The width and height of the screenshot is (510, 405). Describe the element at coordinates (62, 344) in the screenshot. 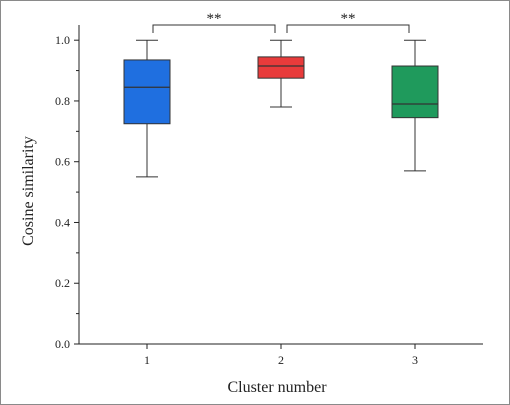

I see `y-tick-label: 0.0` at that location.